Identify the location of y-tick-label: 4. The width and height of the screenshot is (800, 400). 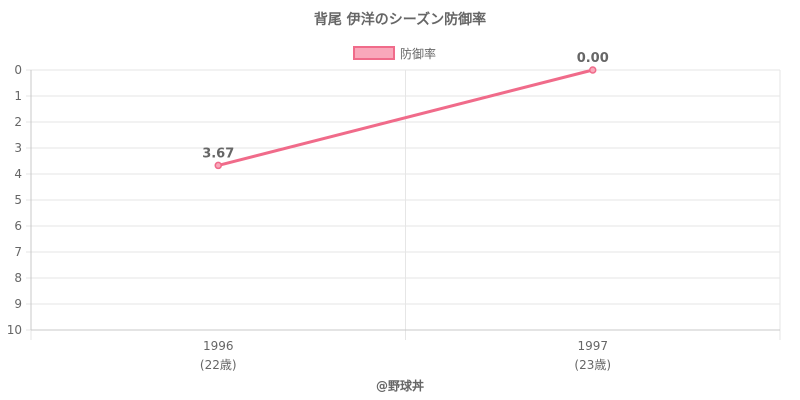
(18, 174).